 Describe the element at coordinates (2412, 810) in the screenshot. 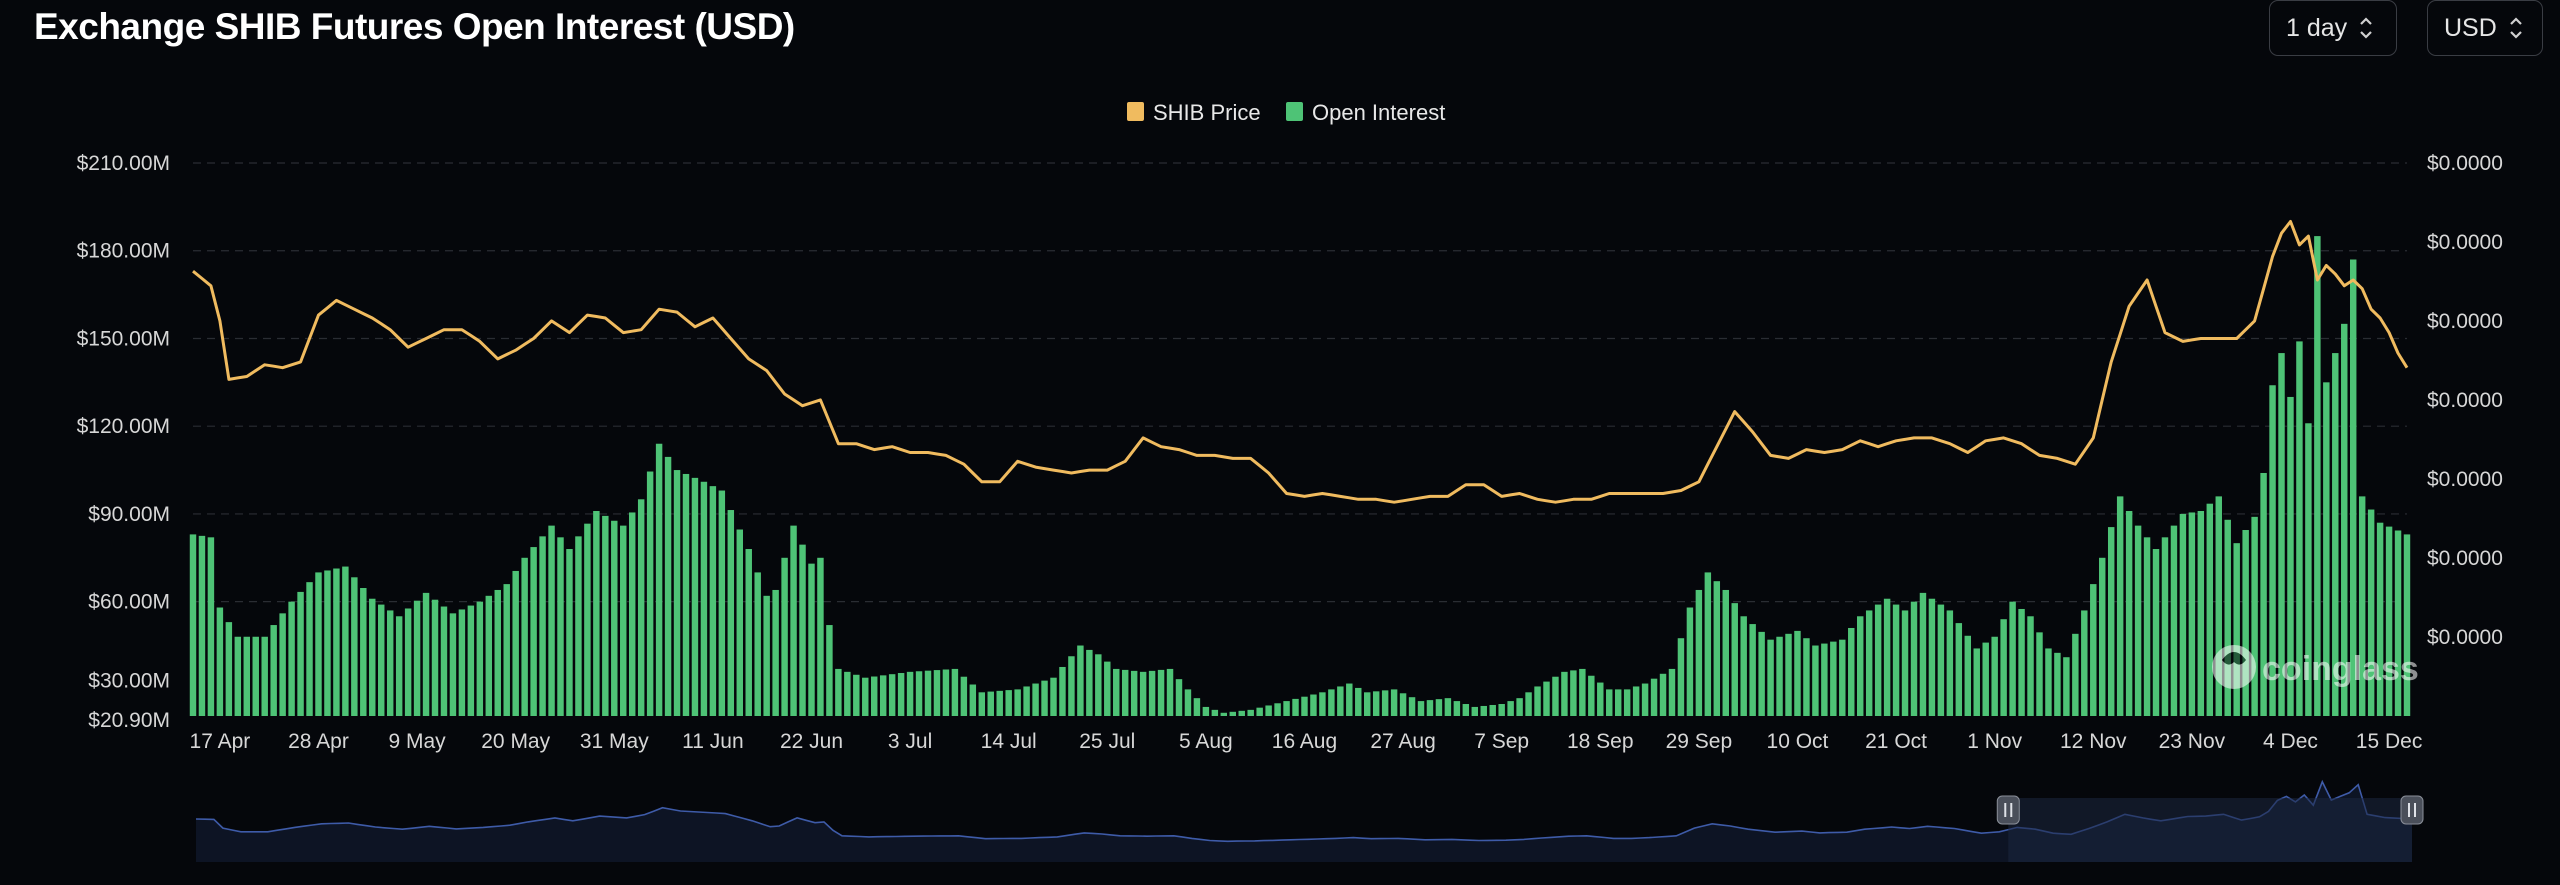

I see `pause-handle-icon` at that location.